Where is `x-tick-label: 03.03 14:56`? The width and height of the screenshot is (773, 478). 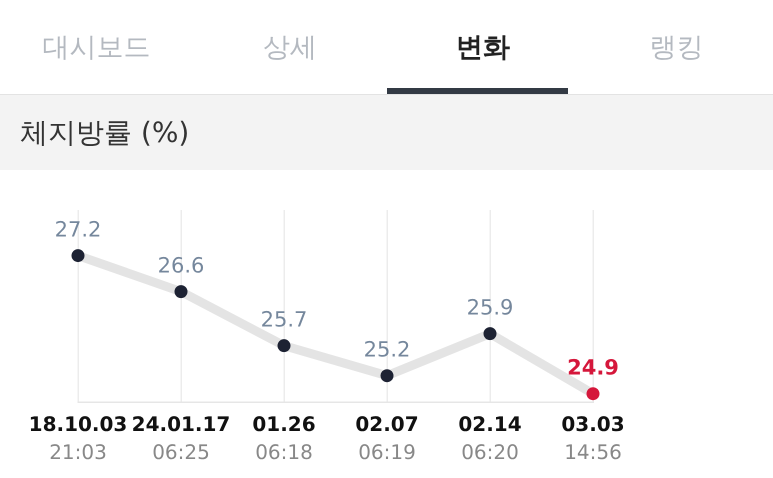 x-tick-label: 03.03 14:56 is located at coordinates (593, 438).